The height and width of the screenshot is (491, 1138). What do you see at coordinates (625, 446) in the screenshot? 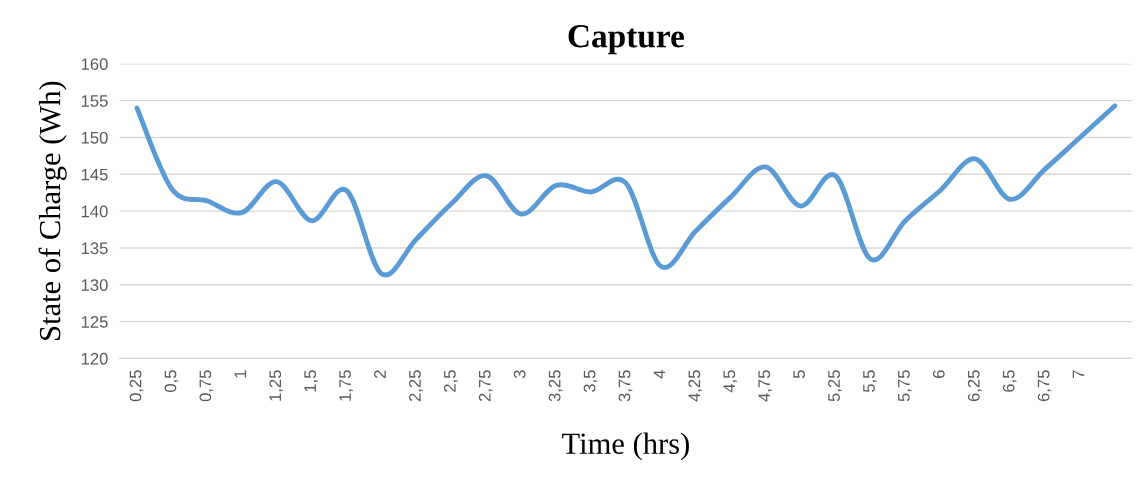
I see `x-axis-title: Time (hrs)` at bounding box center [625, 446].